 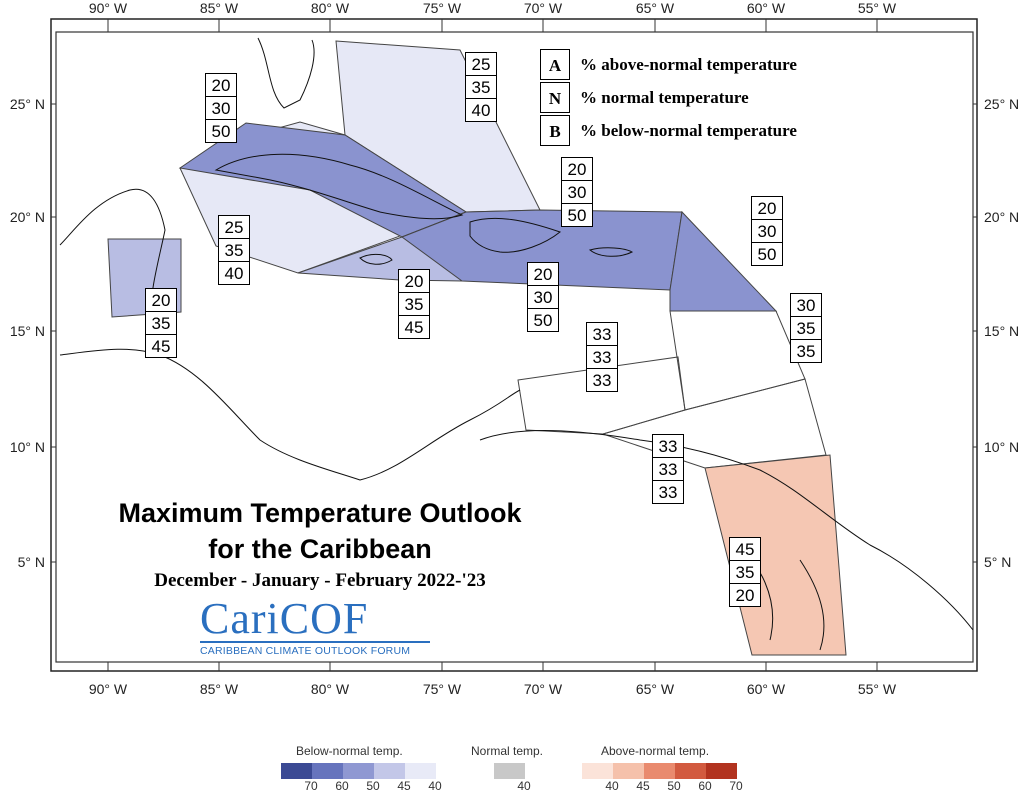 I want to click on lat-label-left: 20° N, so click(x=27, y=217).